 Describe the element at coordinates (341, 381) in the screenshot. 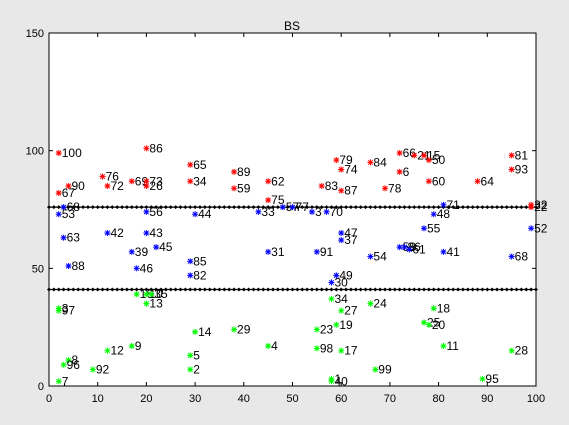

I see `data-point-label: 40` at that location.